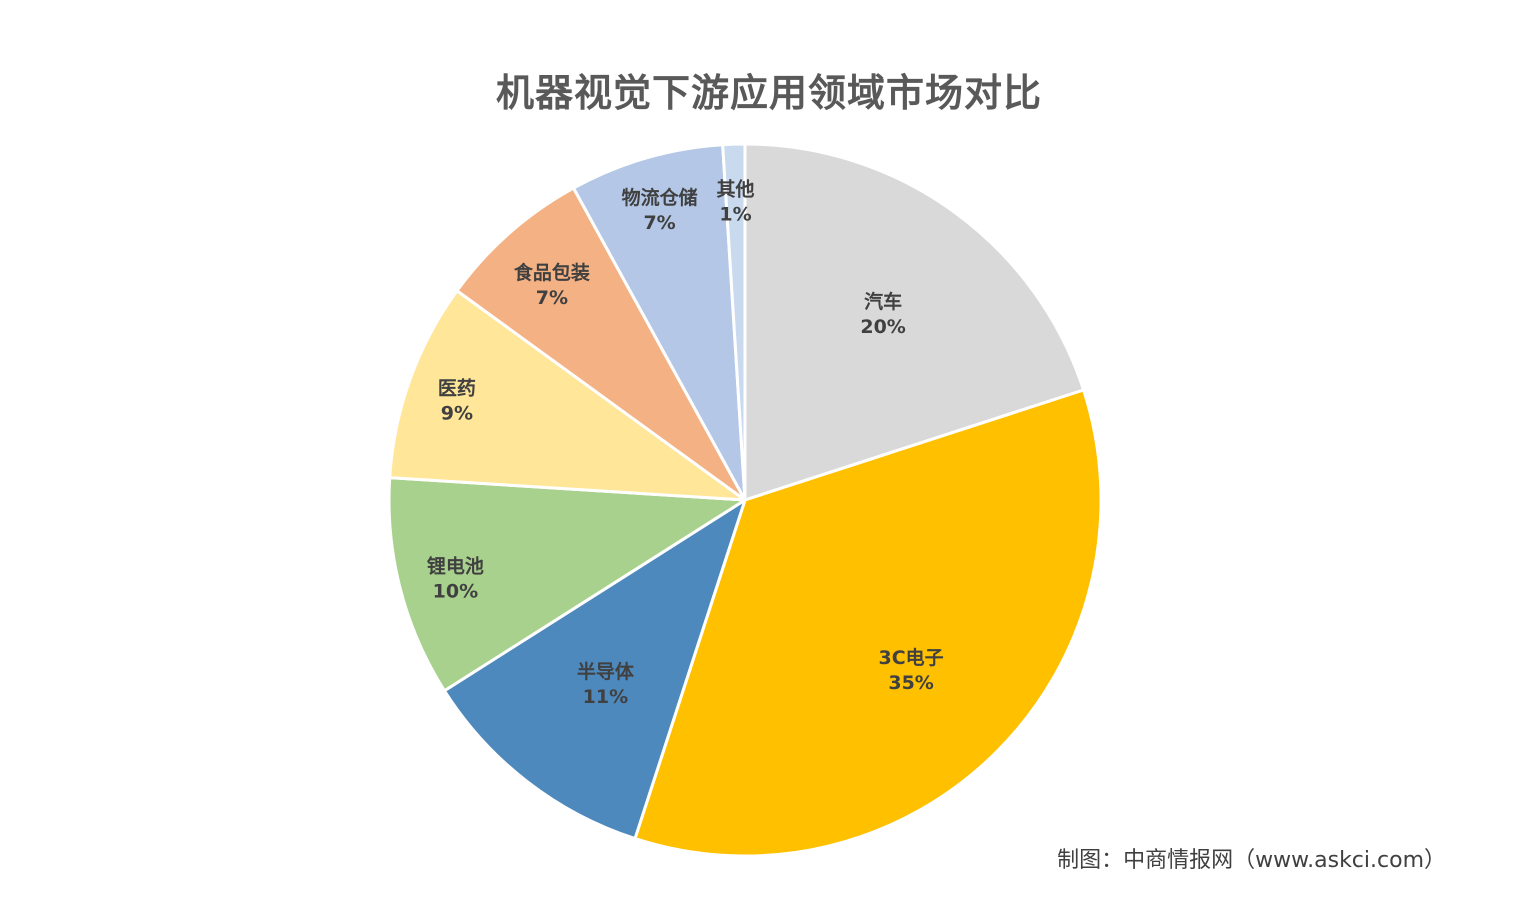 This screenshot has width=1538, height=912. What do you see at coordinates (735, 215) in the screenshot?
I see `slice-value-label: 1%` at bounding box center [735, 215].